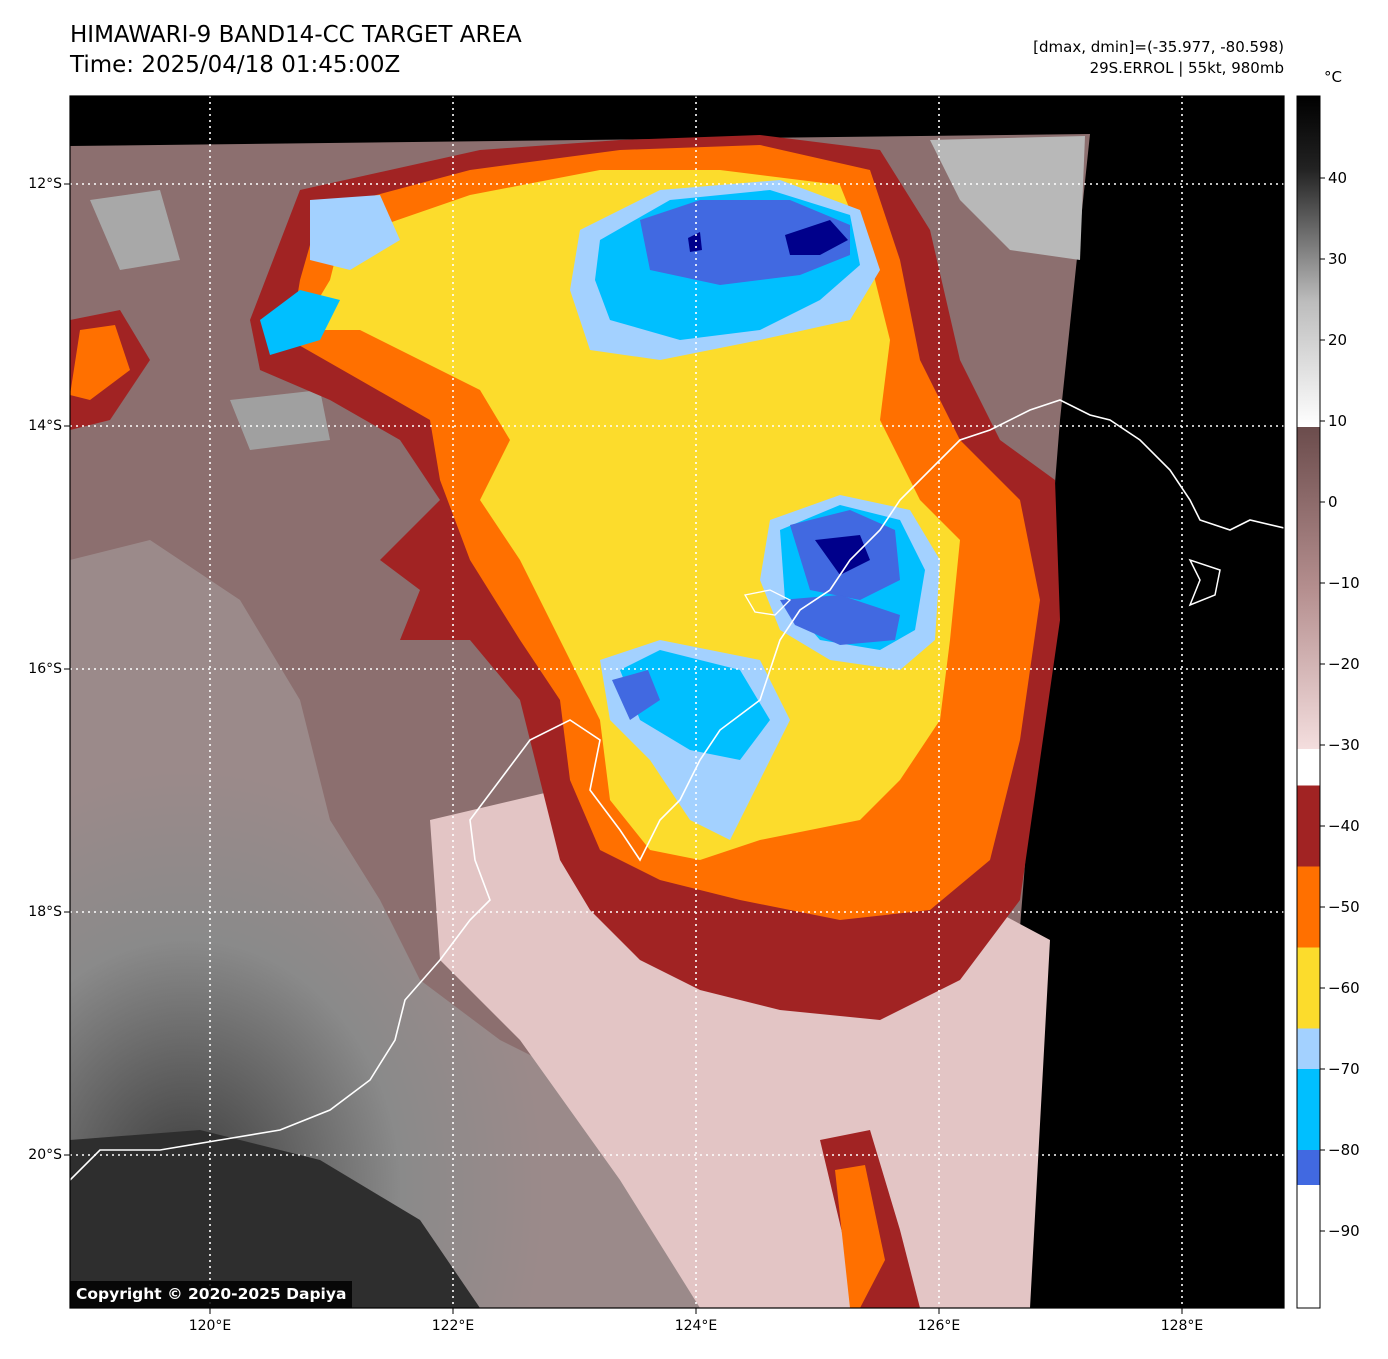  Describe the element at coordinates (300, 322) in the screenshot. I see `cloud-band-minus75-west` at that location.